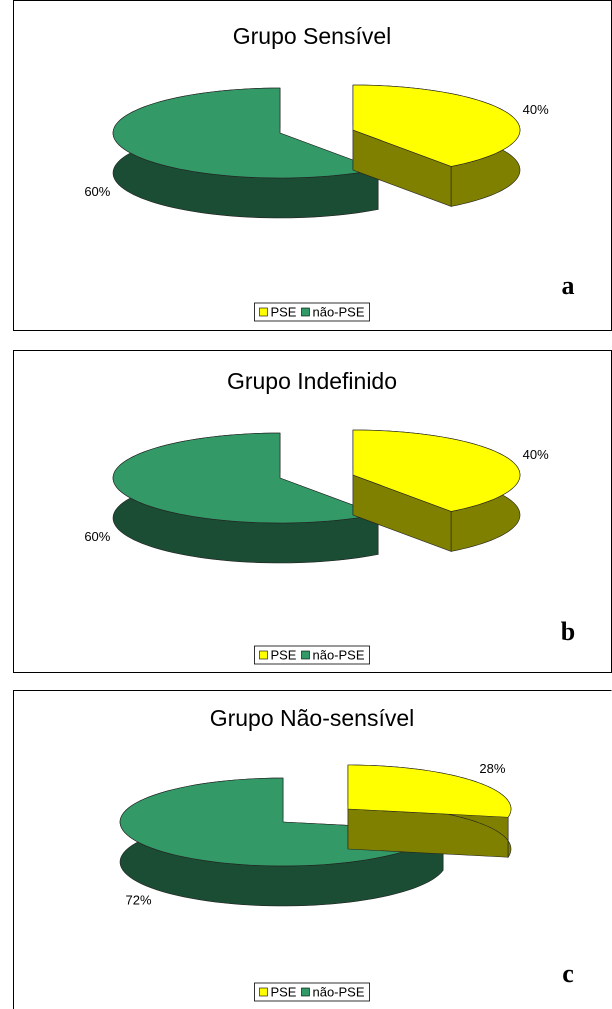  Describe the element at coordinates (312, 718) in the screenshot. I see `chart-title: Grupo Não-sensível` at that location.